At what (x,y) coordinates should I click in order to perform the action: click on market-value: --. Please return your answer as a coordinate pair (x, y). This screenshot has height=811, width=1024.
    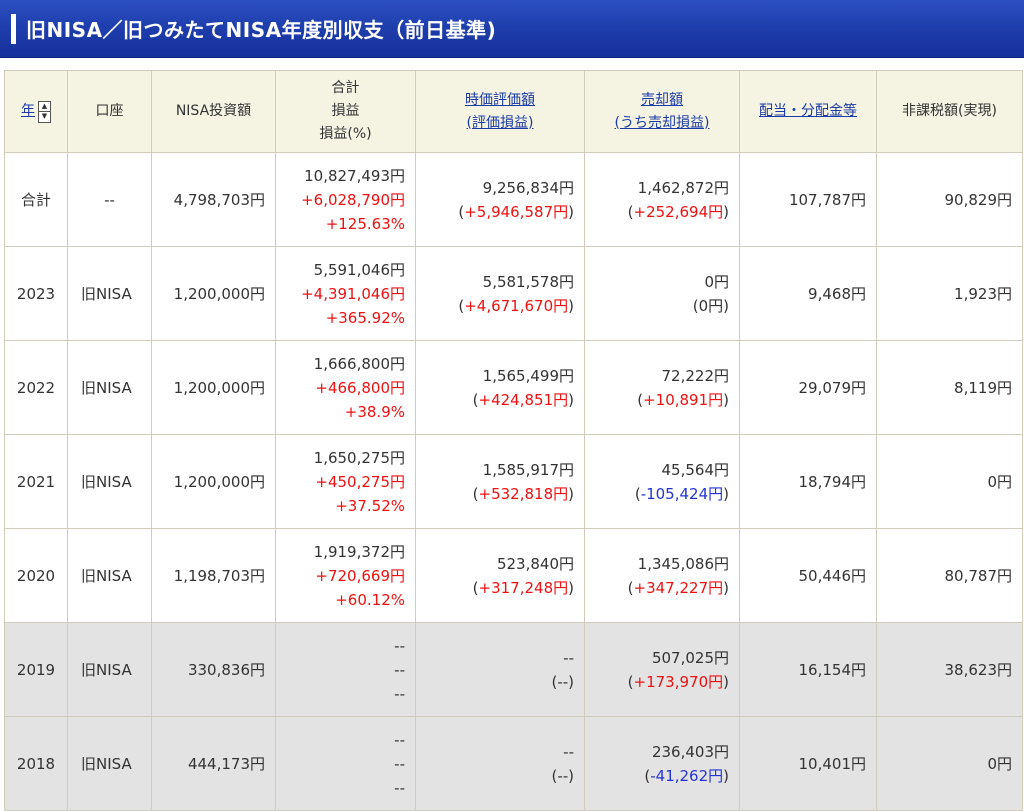
    Looking at the image, I should click on (568, 751).